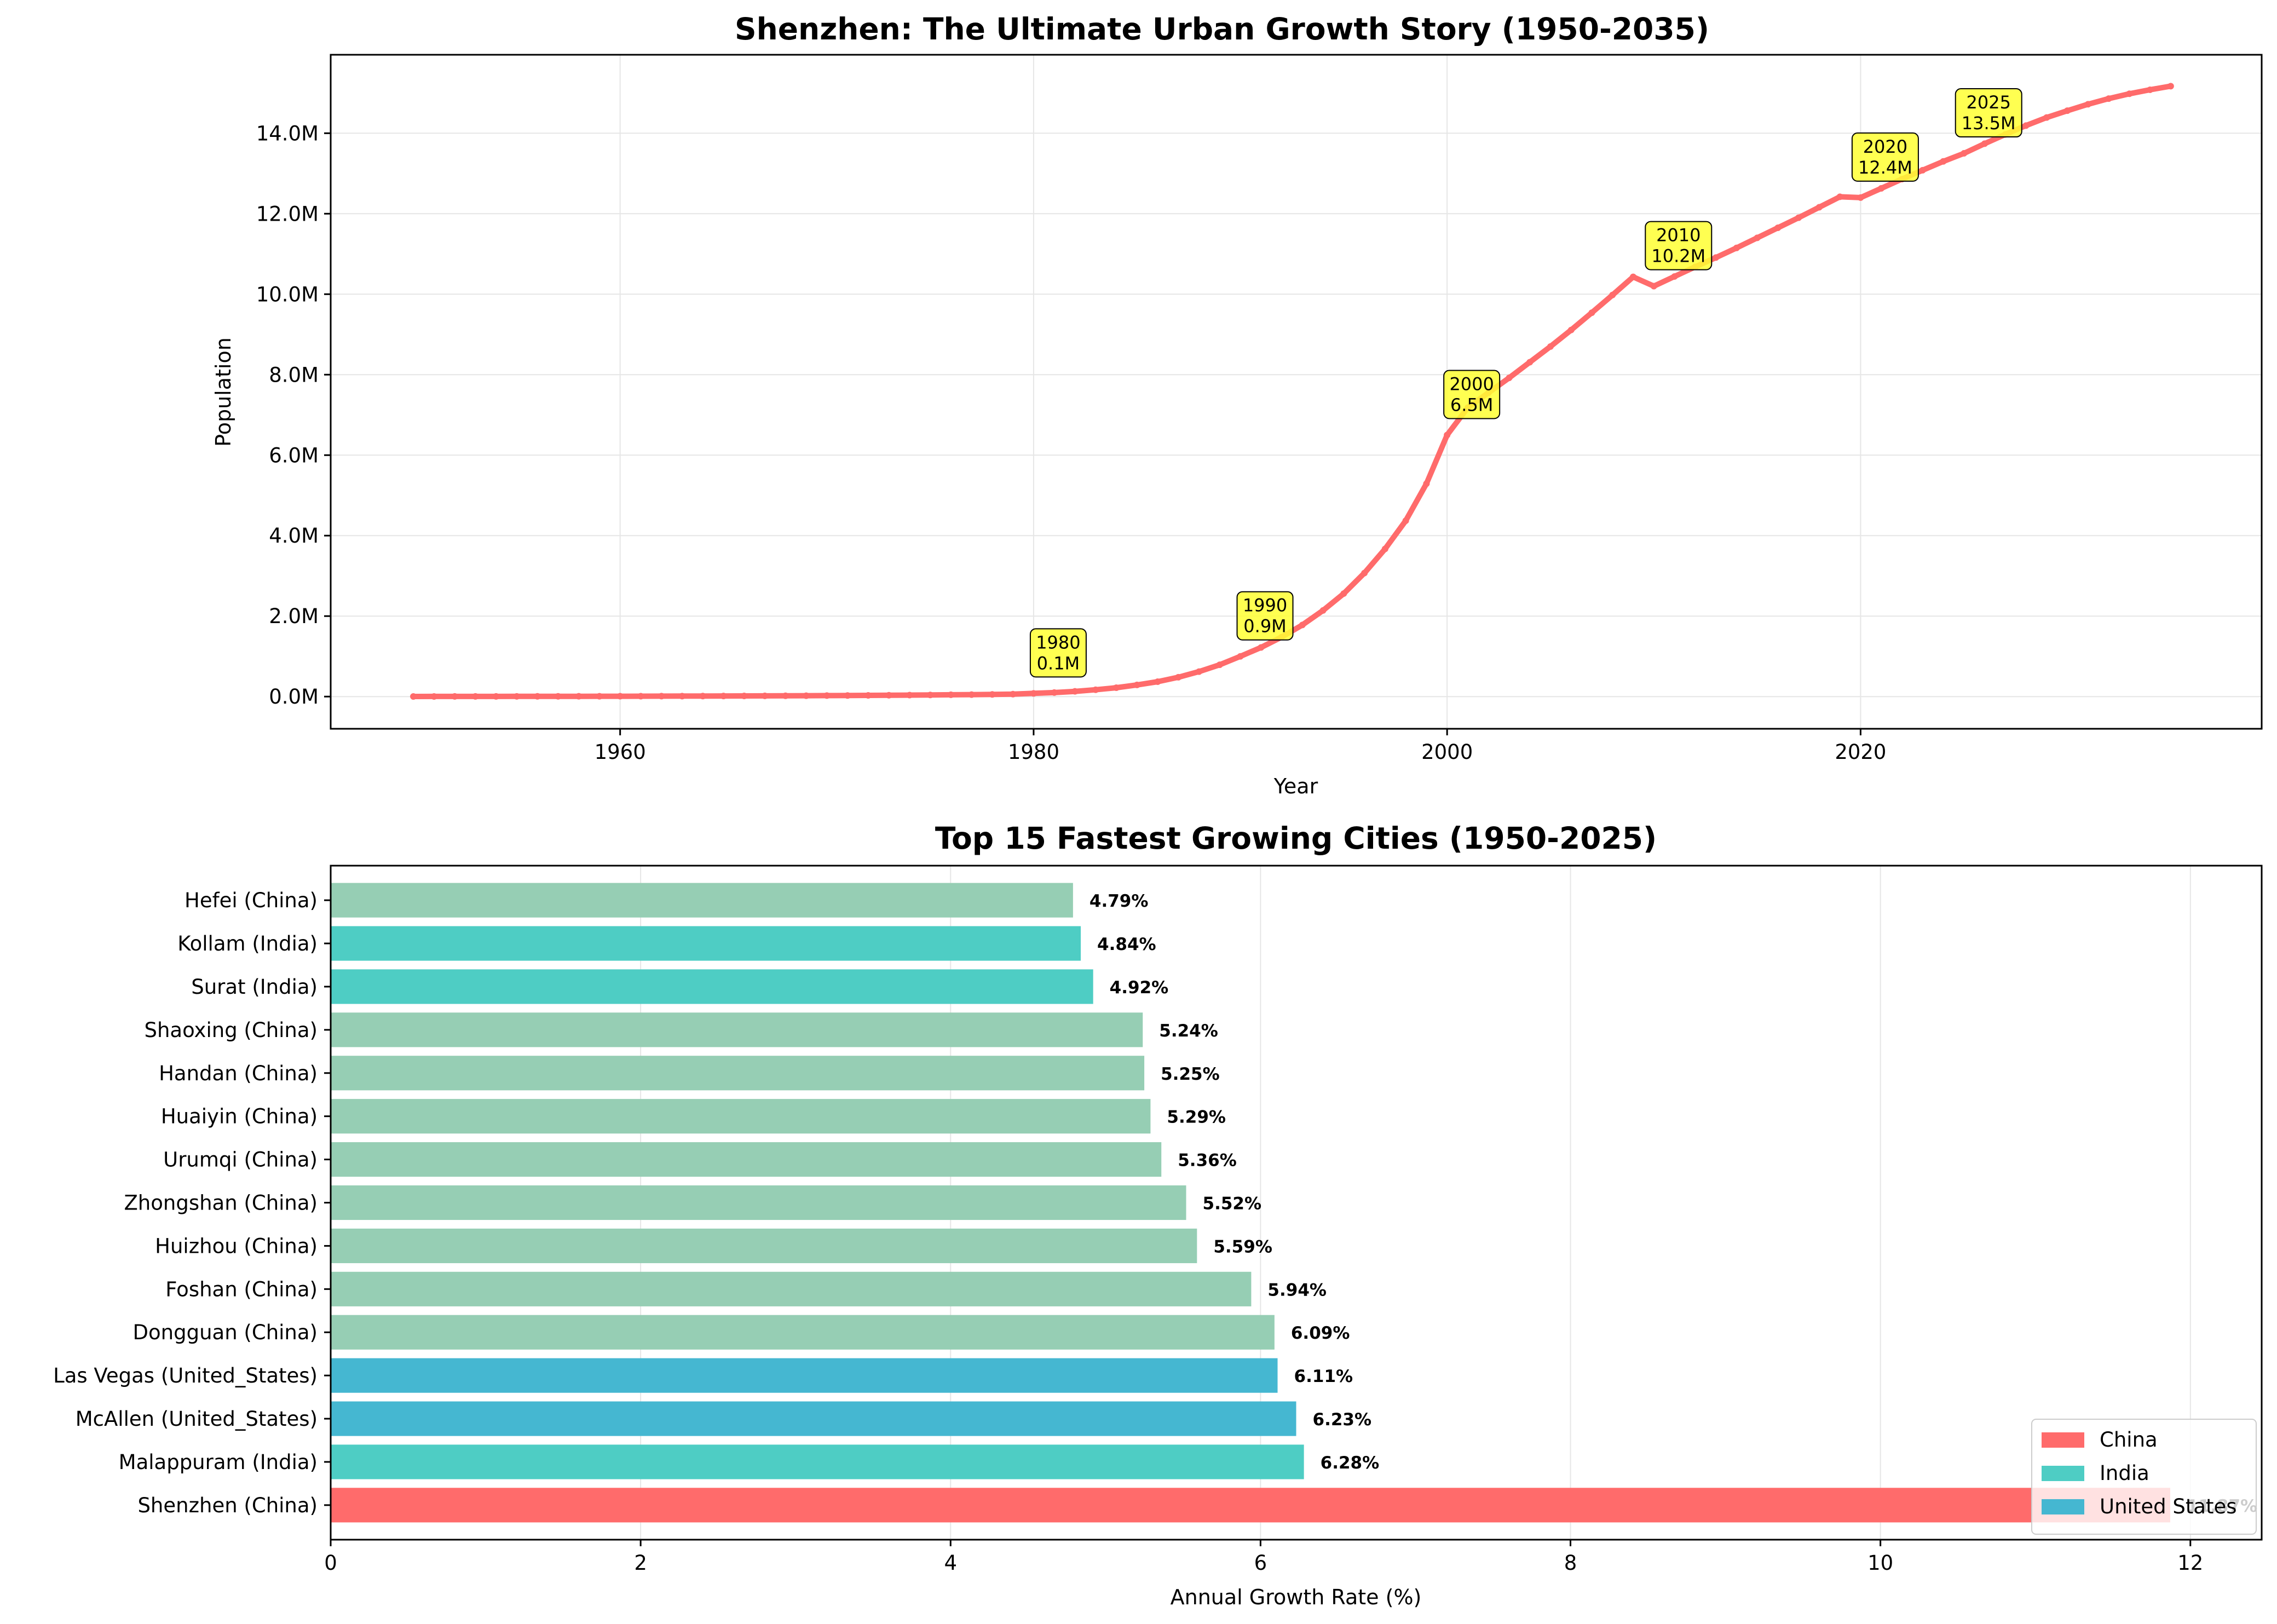 Image resolution: width=2277 pixels, height=1624 pixels. What do you see at coordinates (1058, 642) in the screenshot?
I see `milestone-annotation-year: 1980` at bounding box center [1058, 642].